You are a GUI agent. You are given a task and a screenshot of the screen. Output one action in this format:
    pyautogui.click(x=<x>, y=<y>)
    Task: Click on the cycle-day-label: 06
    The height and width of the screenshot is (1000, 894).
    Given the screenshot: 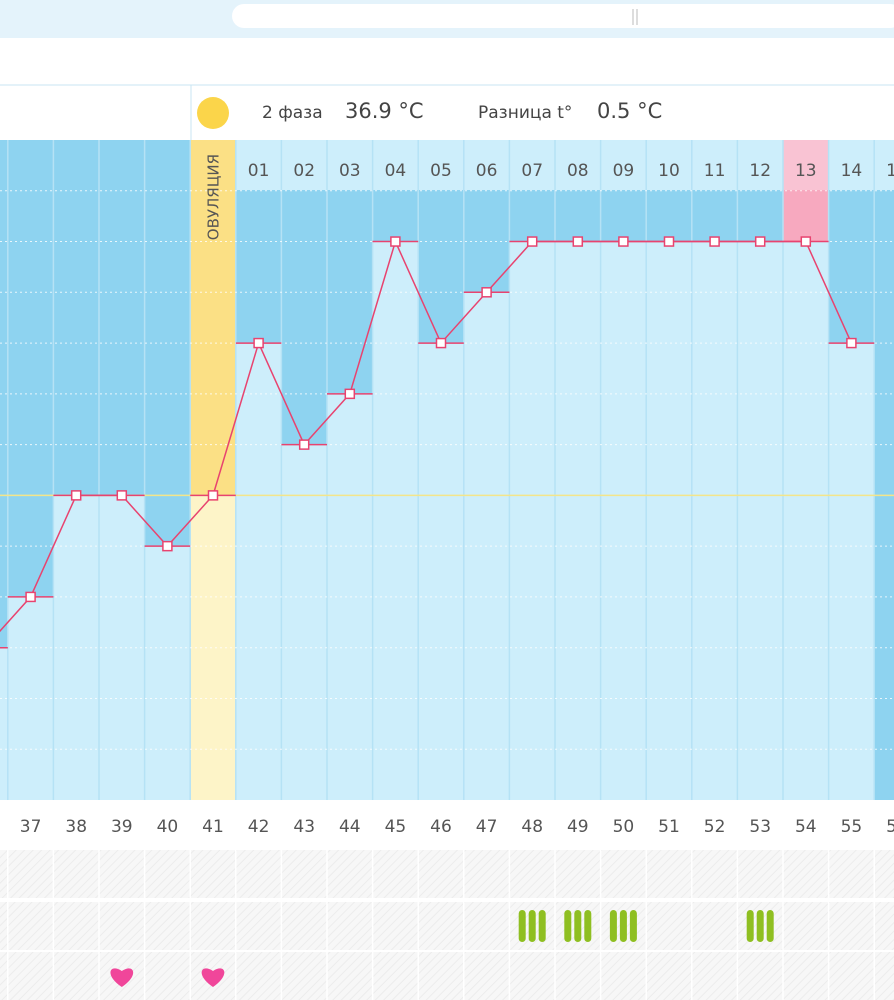 What is the action you would take?
    pyautogui.click(x=487, y=171)
    